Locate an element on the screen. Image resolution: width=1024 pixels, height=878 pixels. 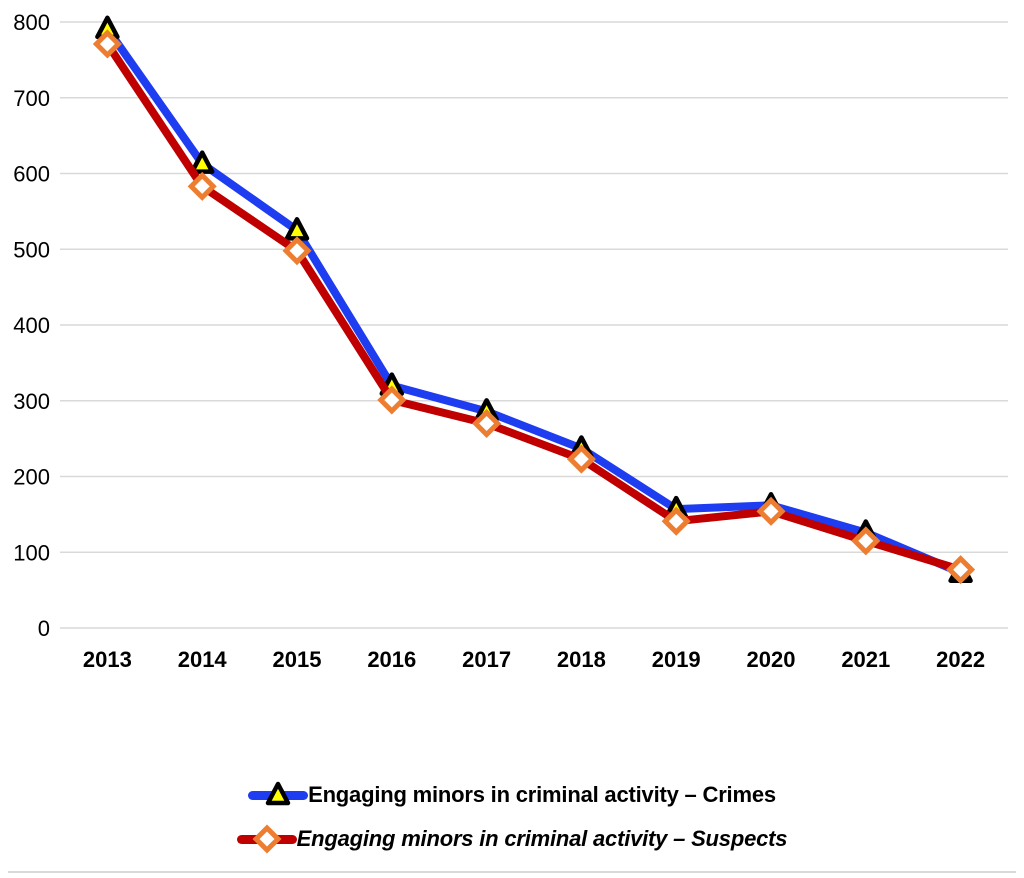
x-tick-label: 2019 is located at coordinates (676, 659).